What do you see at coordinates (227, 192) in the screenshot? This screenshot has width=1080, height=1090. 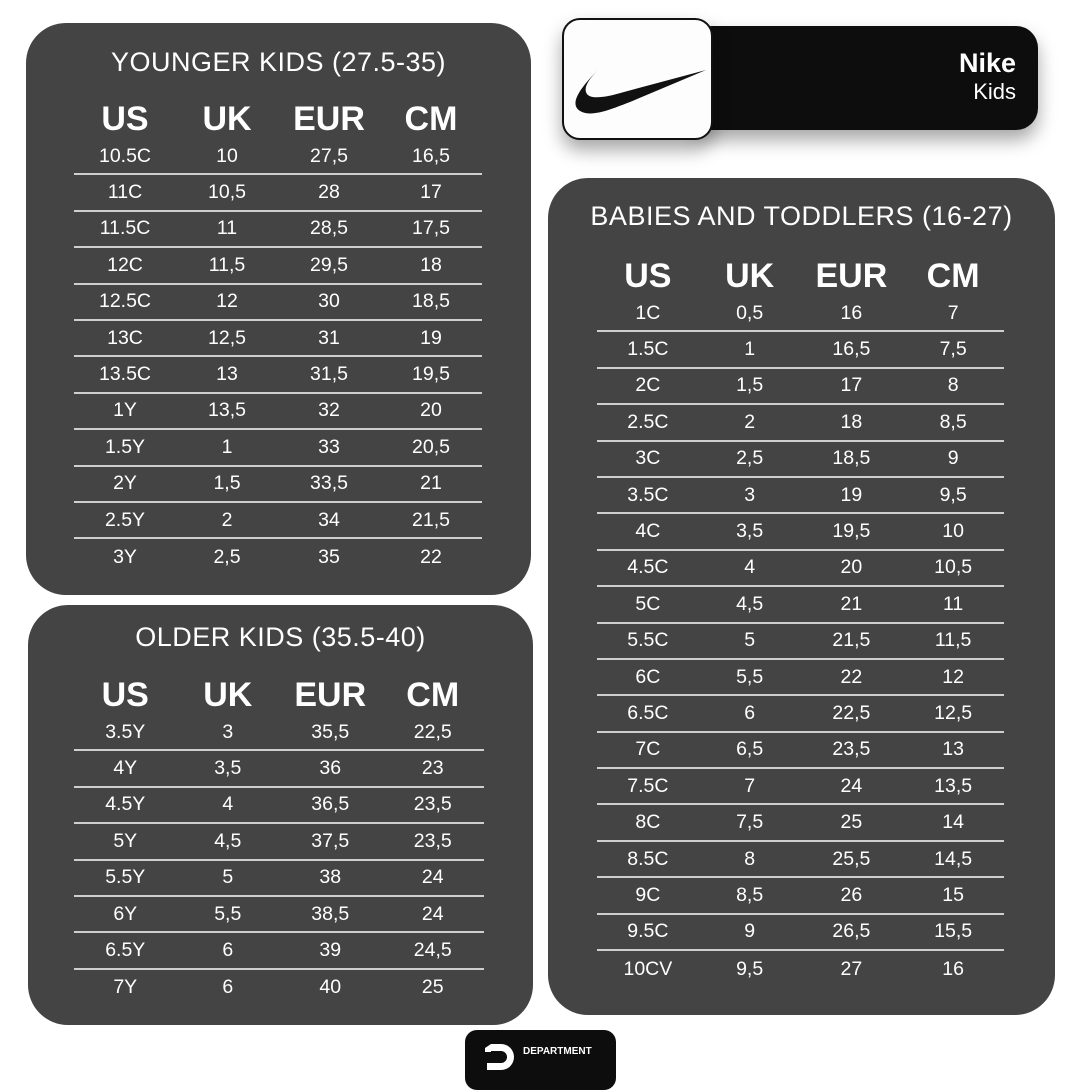 I see `cell-uk: 10,5` at bounding box center [227, 192].